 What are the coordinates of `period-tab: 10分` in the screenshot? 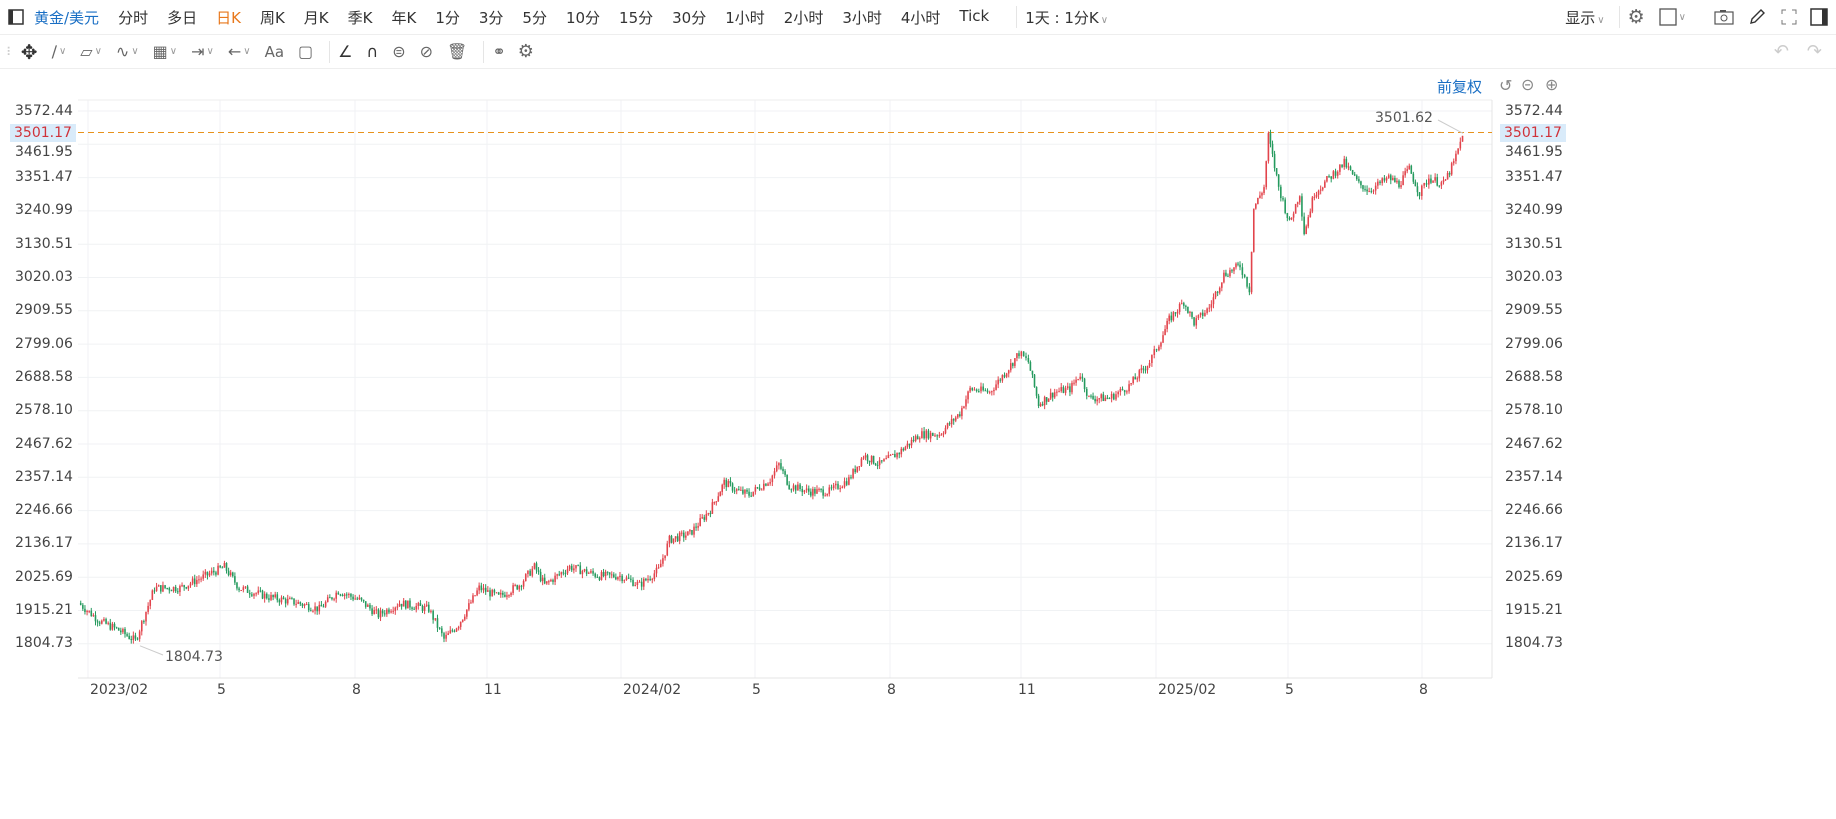 It's located at (583, 17).